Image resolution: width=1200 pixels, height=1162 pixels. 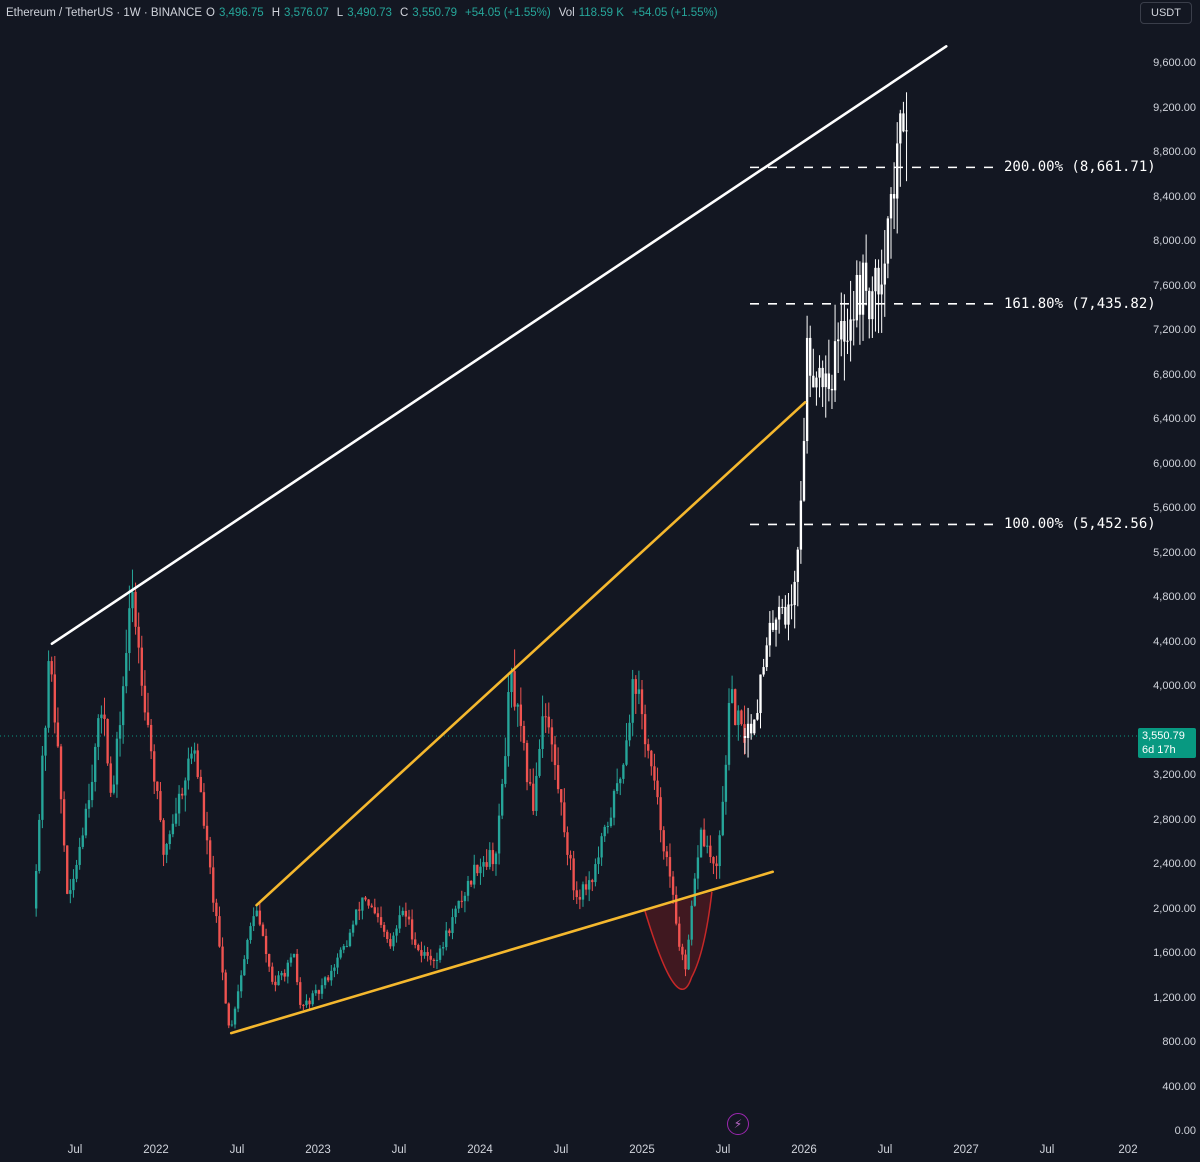 I want to click on trendline-yellow-support, so click(x=502, y=952).